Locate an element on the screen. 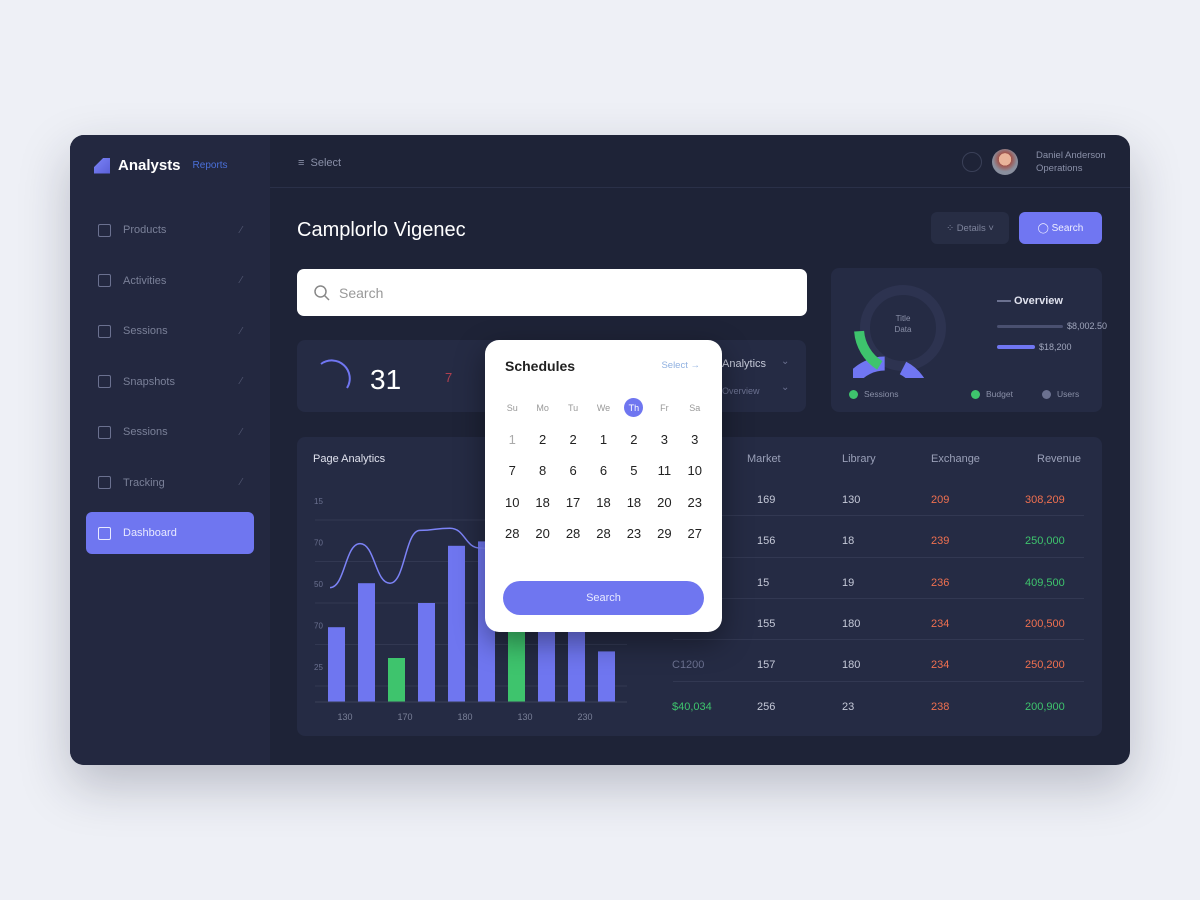 The width and height of the screenshot is (1200, 900). sidebar-item-label: Sessions is located at coordinates (145, 331).